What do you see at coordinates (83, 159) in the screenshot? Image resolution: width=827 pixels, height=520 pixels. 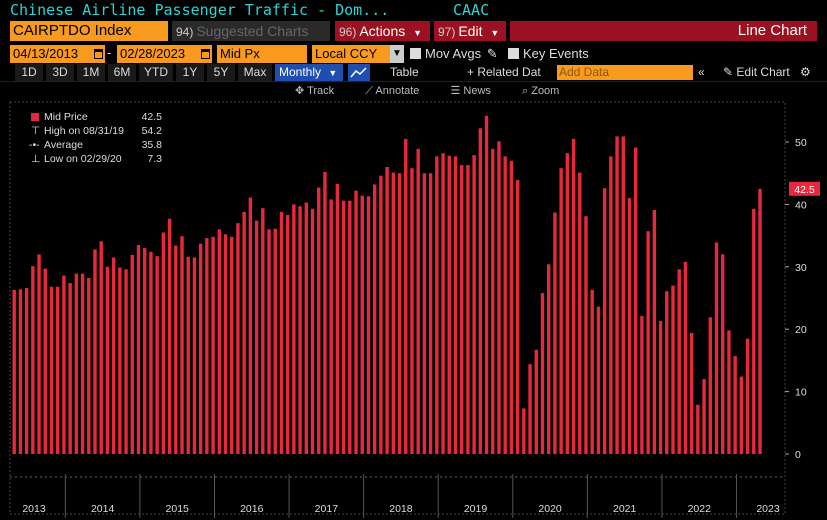 I see `legend-label: Low on 02/29/20` at bounding box center [83, 159].